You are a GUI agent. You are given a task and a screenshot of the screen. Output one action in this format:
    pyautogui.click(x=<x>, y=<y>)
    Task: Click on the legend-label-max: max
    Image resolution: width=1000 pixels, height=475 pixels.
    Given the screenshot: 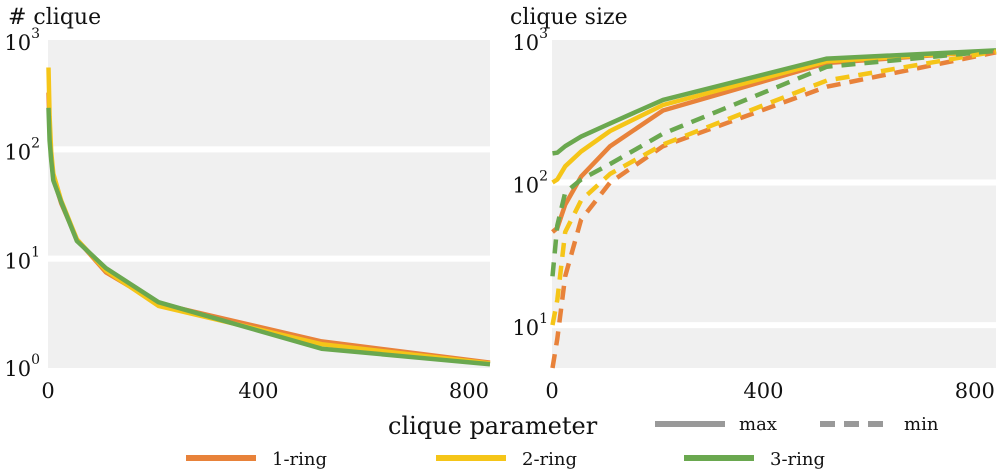 What is the action you would take?
    pyautogui.click(x=758, y=424)
    